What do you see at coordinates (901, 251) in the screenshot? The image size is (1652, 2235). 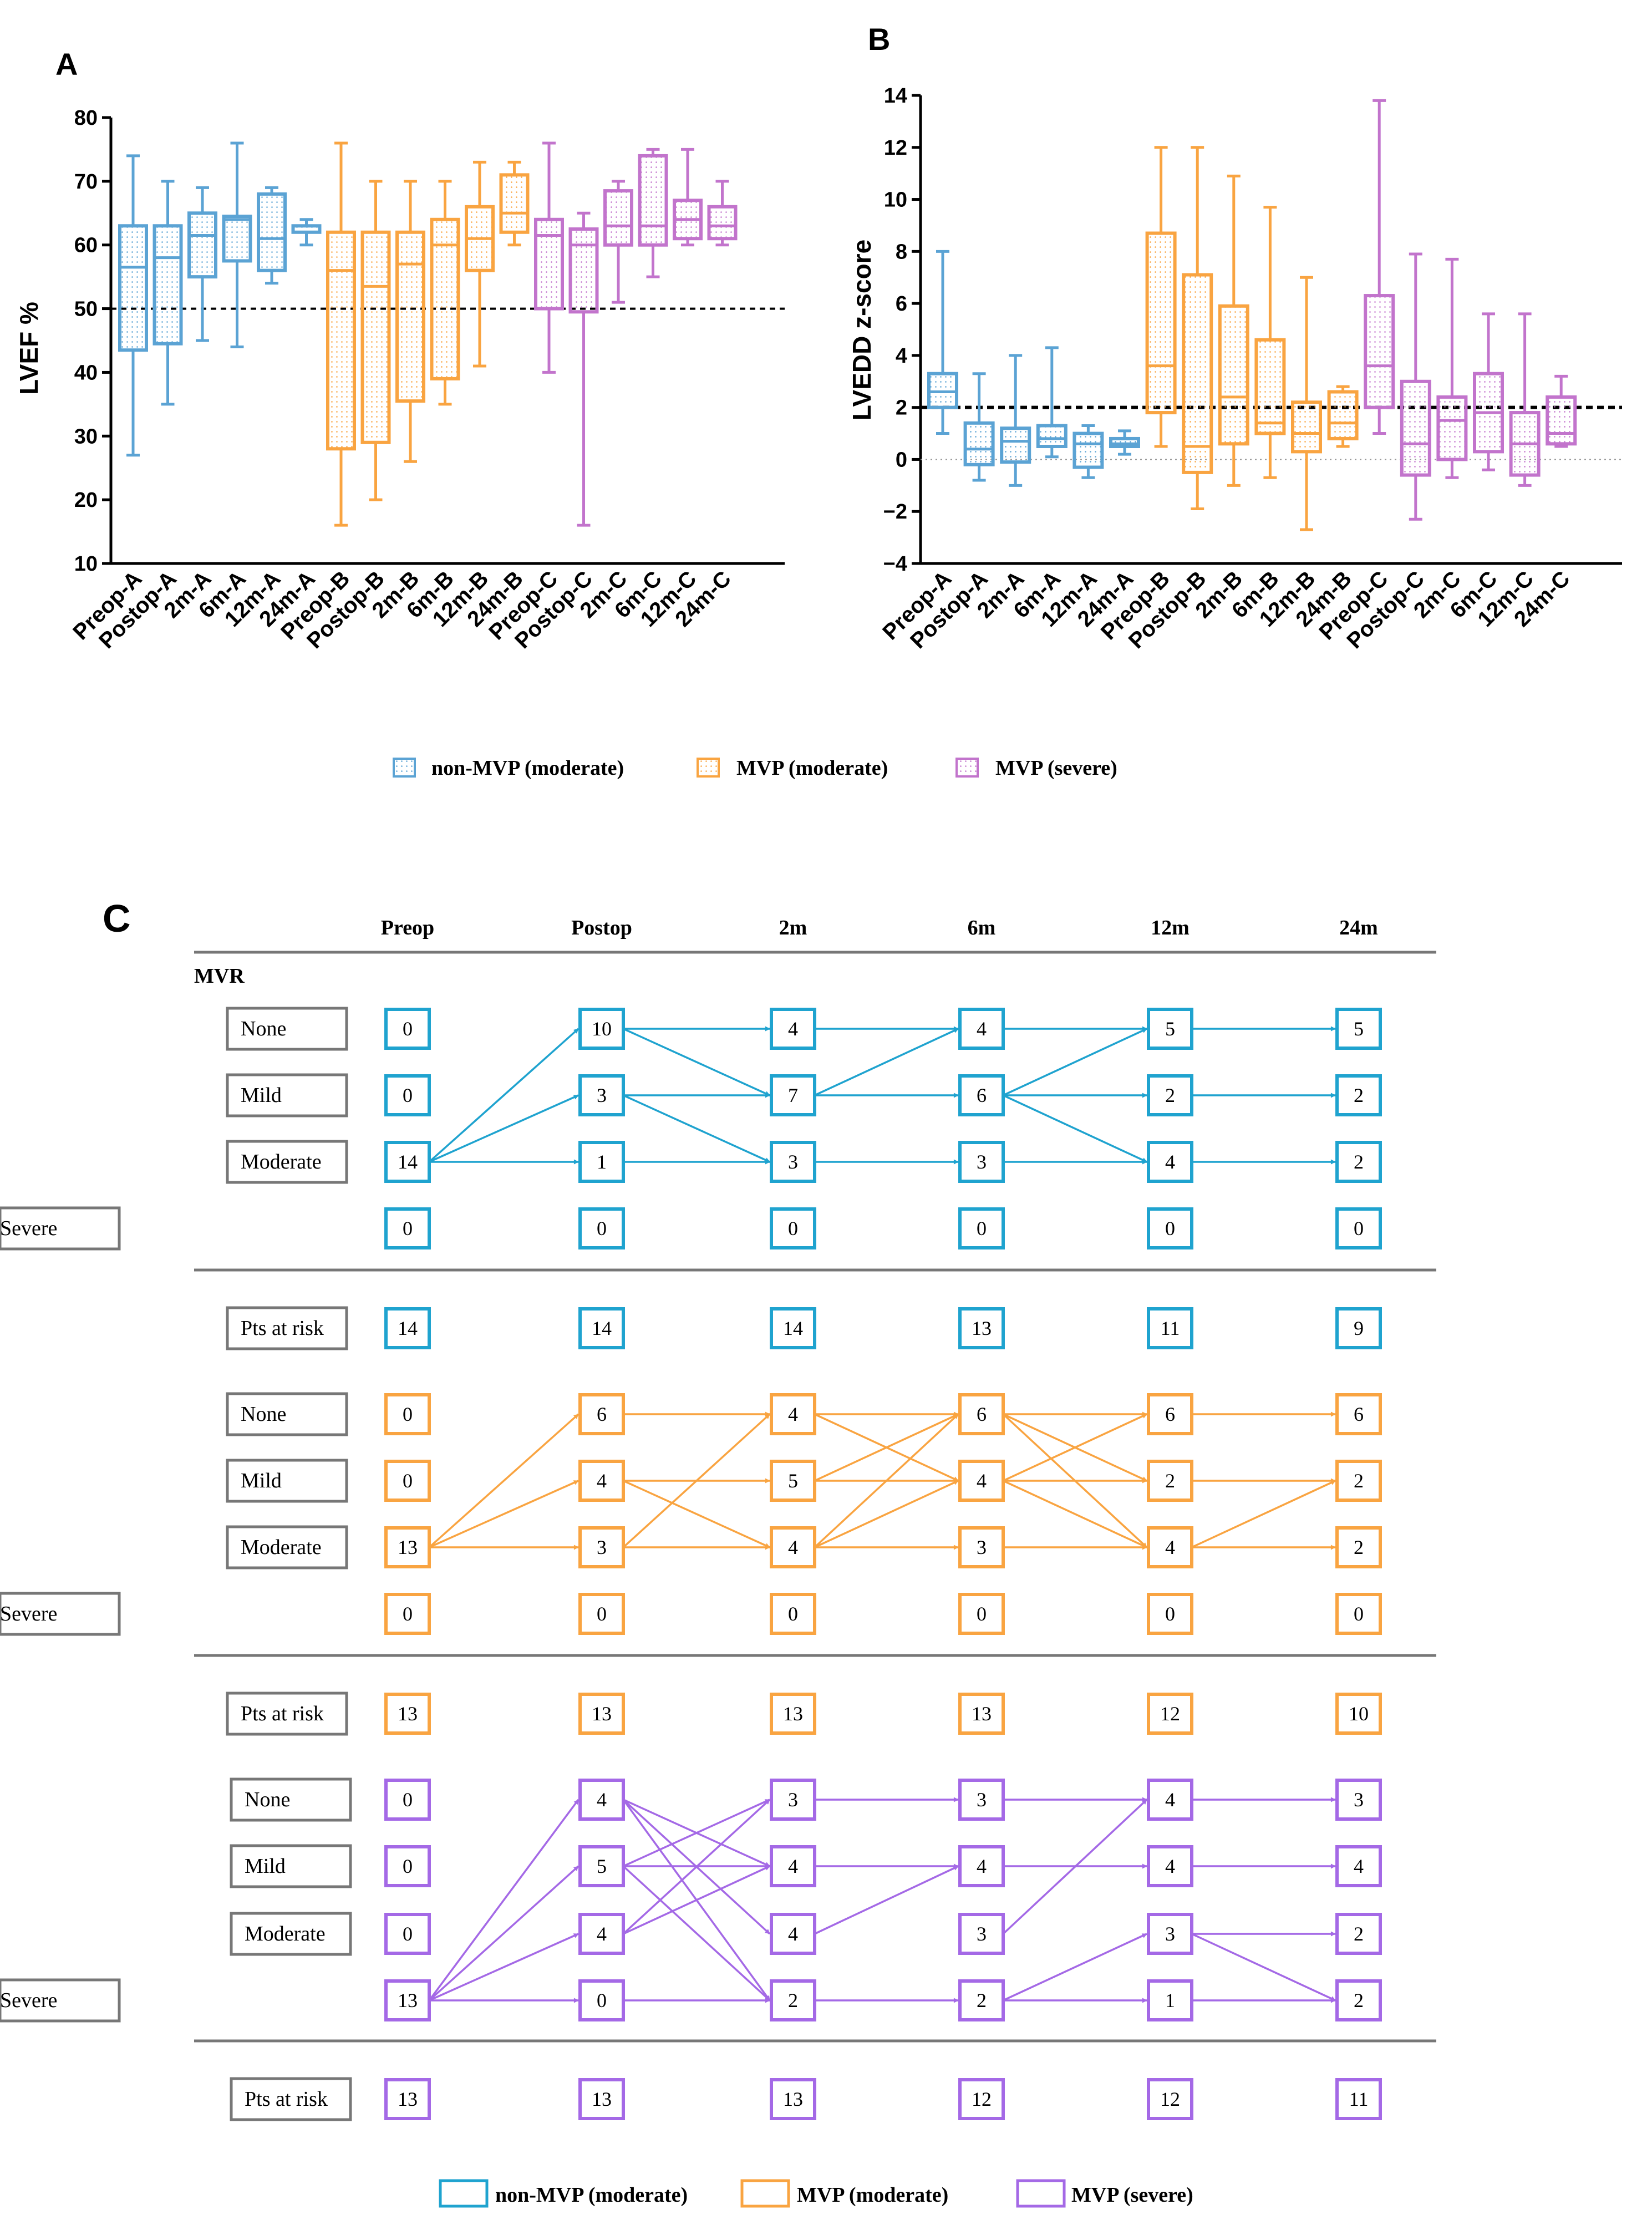 I see `chart-b-ytick-label: 8` at bounding box center [901, 251].